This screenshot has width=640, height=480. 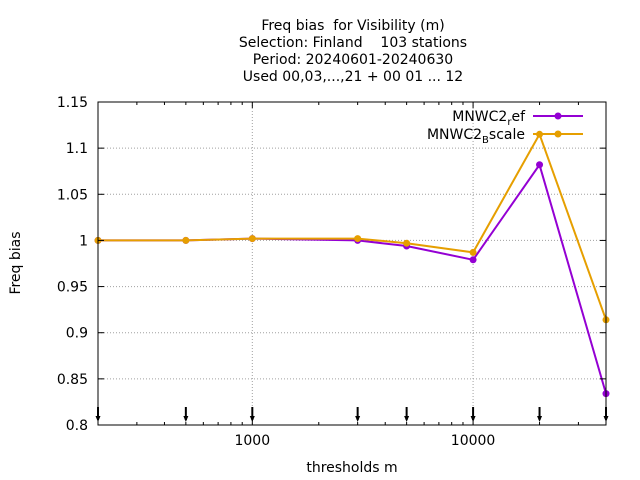 I want to click on y-tick-label: 0.9, so click(x=77, y=334).